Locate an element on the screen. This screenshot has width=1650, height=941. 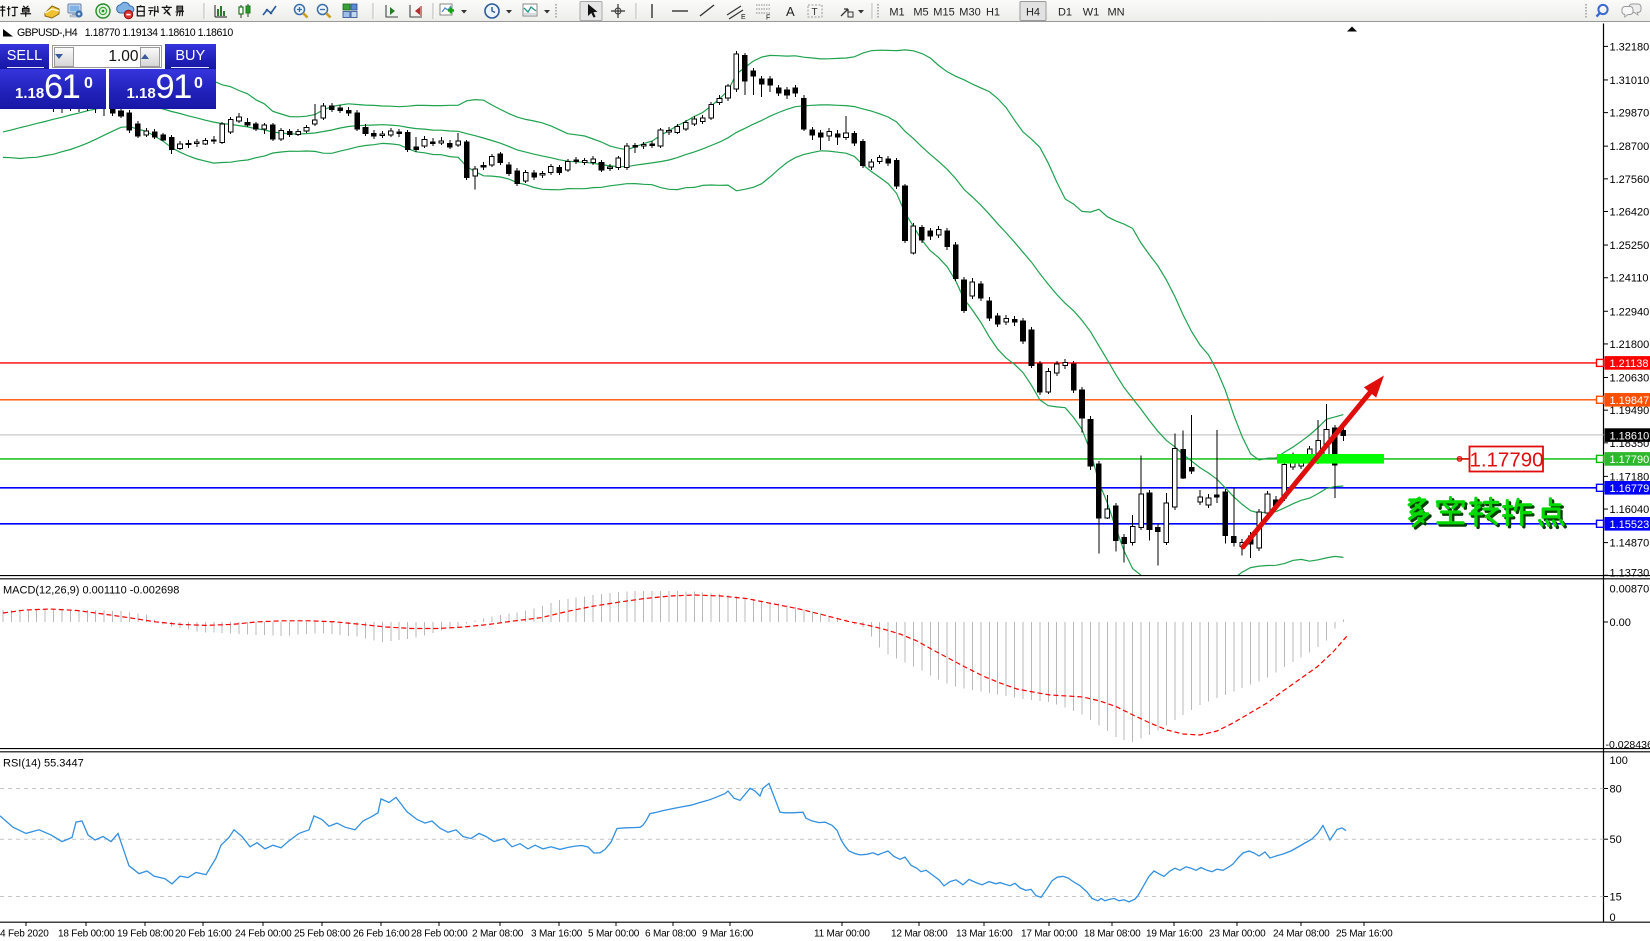
svg-text:MACD(12,26,9) 0.001110 -0.0026: MACD(12,26,9) 0.001110 -0.002698 is located at coordinates (91, 591).